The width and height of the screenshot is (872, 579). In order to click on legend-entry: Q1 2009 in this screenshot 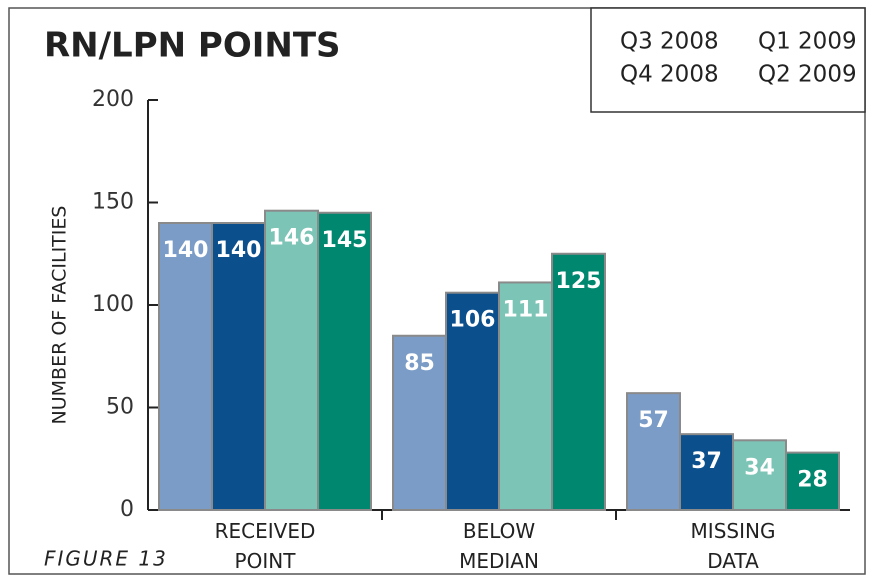, I will do `click(807, 42)`.